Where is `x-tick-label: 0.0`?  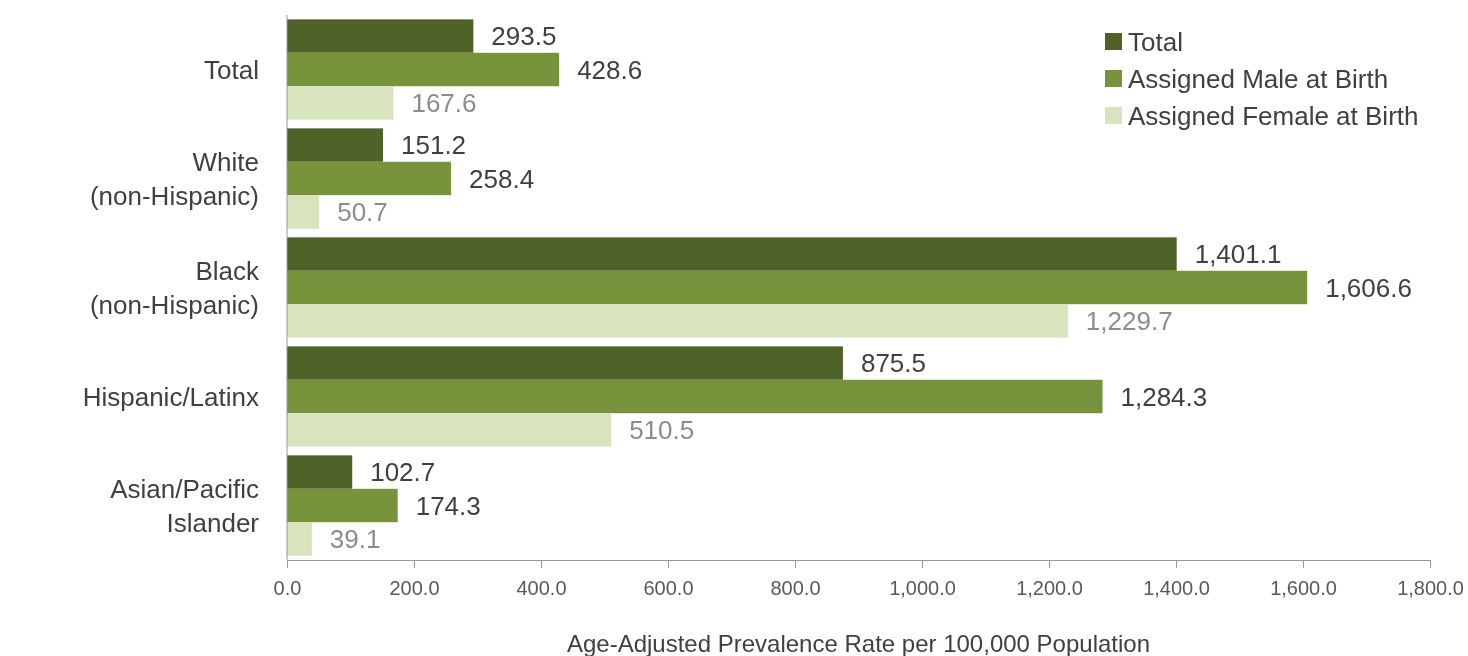
x-tick-label: 0.0 is located at coordinates (287, 588).